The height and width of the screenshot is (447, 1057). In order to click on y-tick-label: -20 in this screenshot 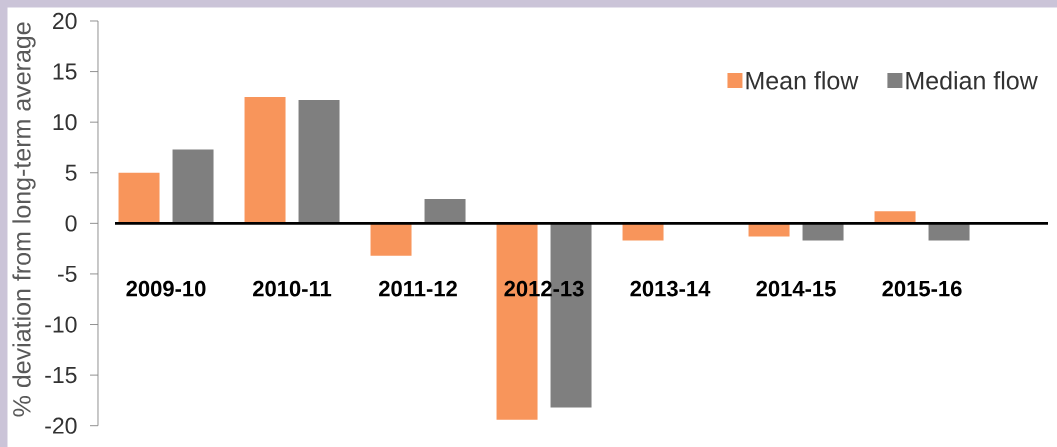, I will do `click(61, 425)`.